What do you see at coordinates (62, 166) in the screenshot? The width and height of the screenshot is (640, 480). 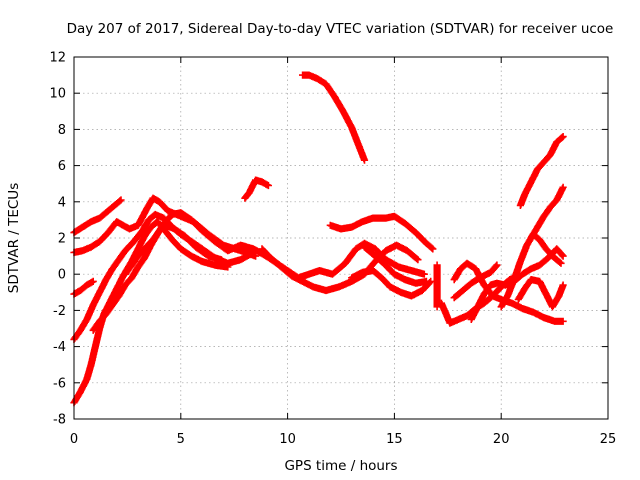 I see `y-tick-label: 6` at bounding box center [62, 166].